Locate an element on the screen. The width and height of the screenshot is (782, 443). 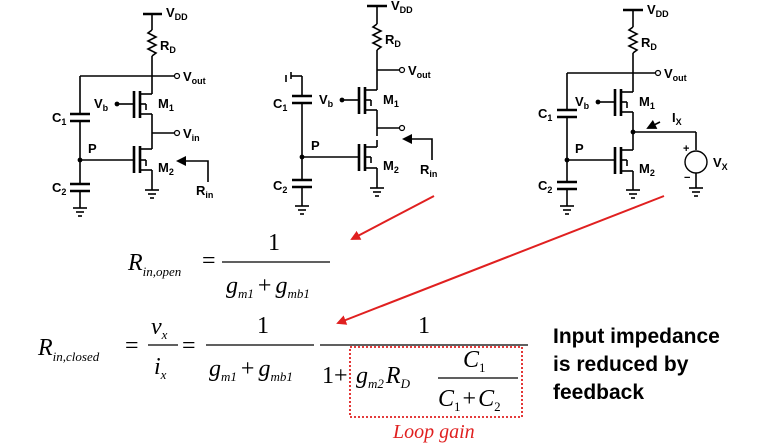
c3-c2-label: C2 is located at coordinates (545, 186).